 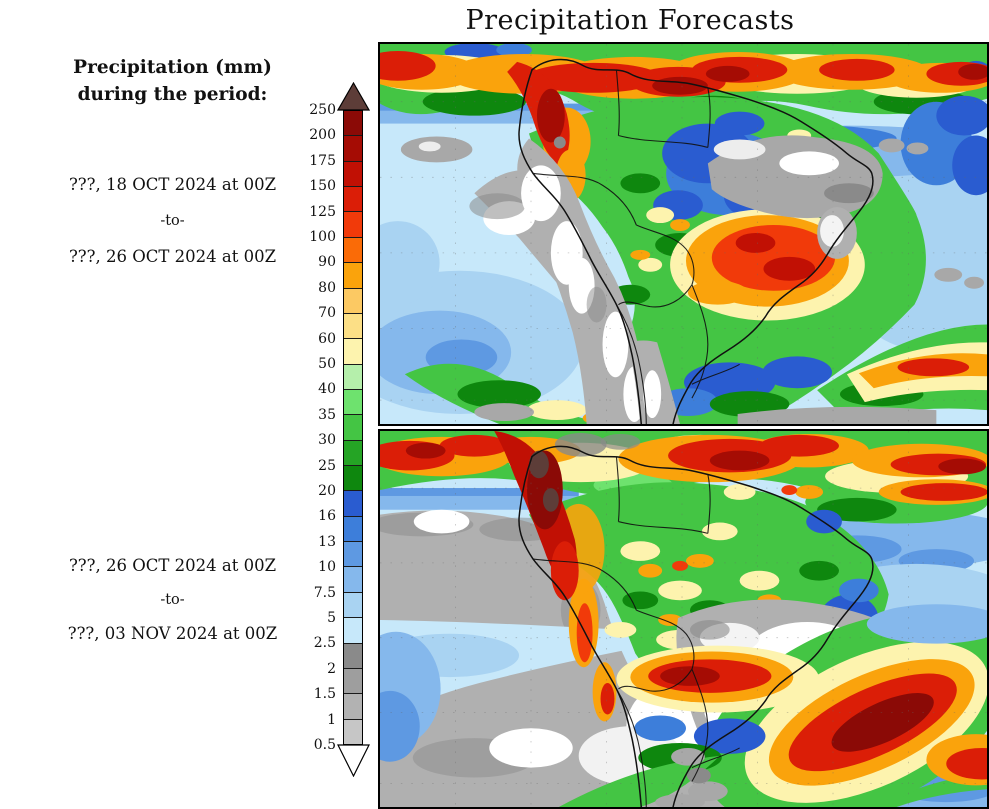 I want to click on colorbar-tick-label: 30, so click(x=327, y=440).